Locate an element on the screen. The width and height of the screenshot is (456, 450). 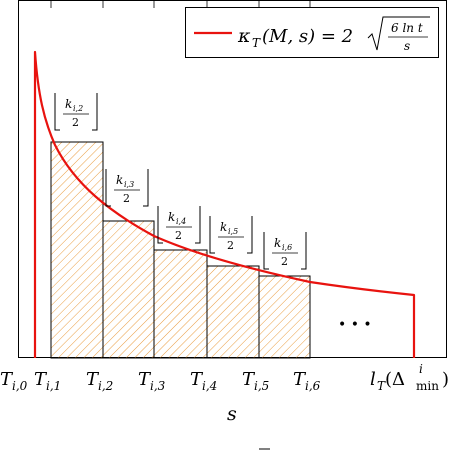
tick-T-i2: T is located at coordinates (93, 379).